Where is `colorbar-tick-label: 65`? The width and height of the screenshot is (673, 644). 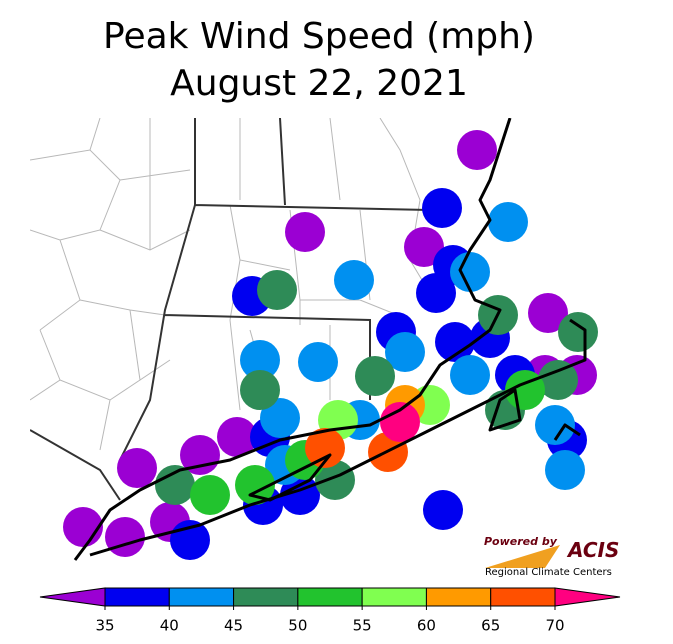
colorbar-tick-label: 65 is located at coordinates (490, 626).